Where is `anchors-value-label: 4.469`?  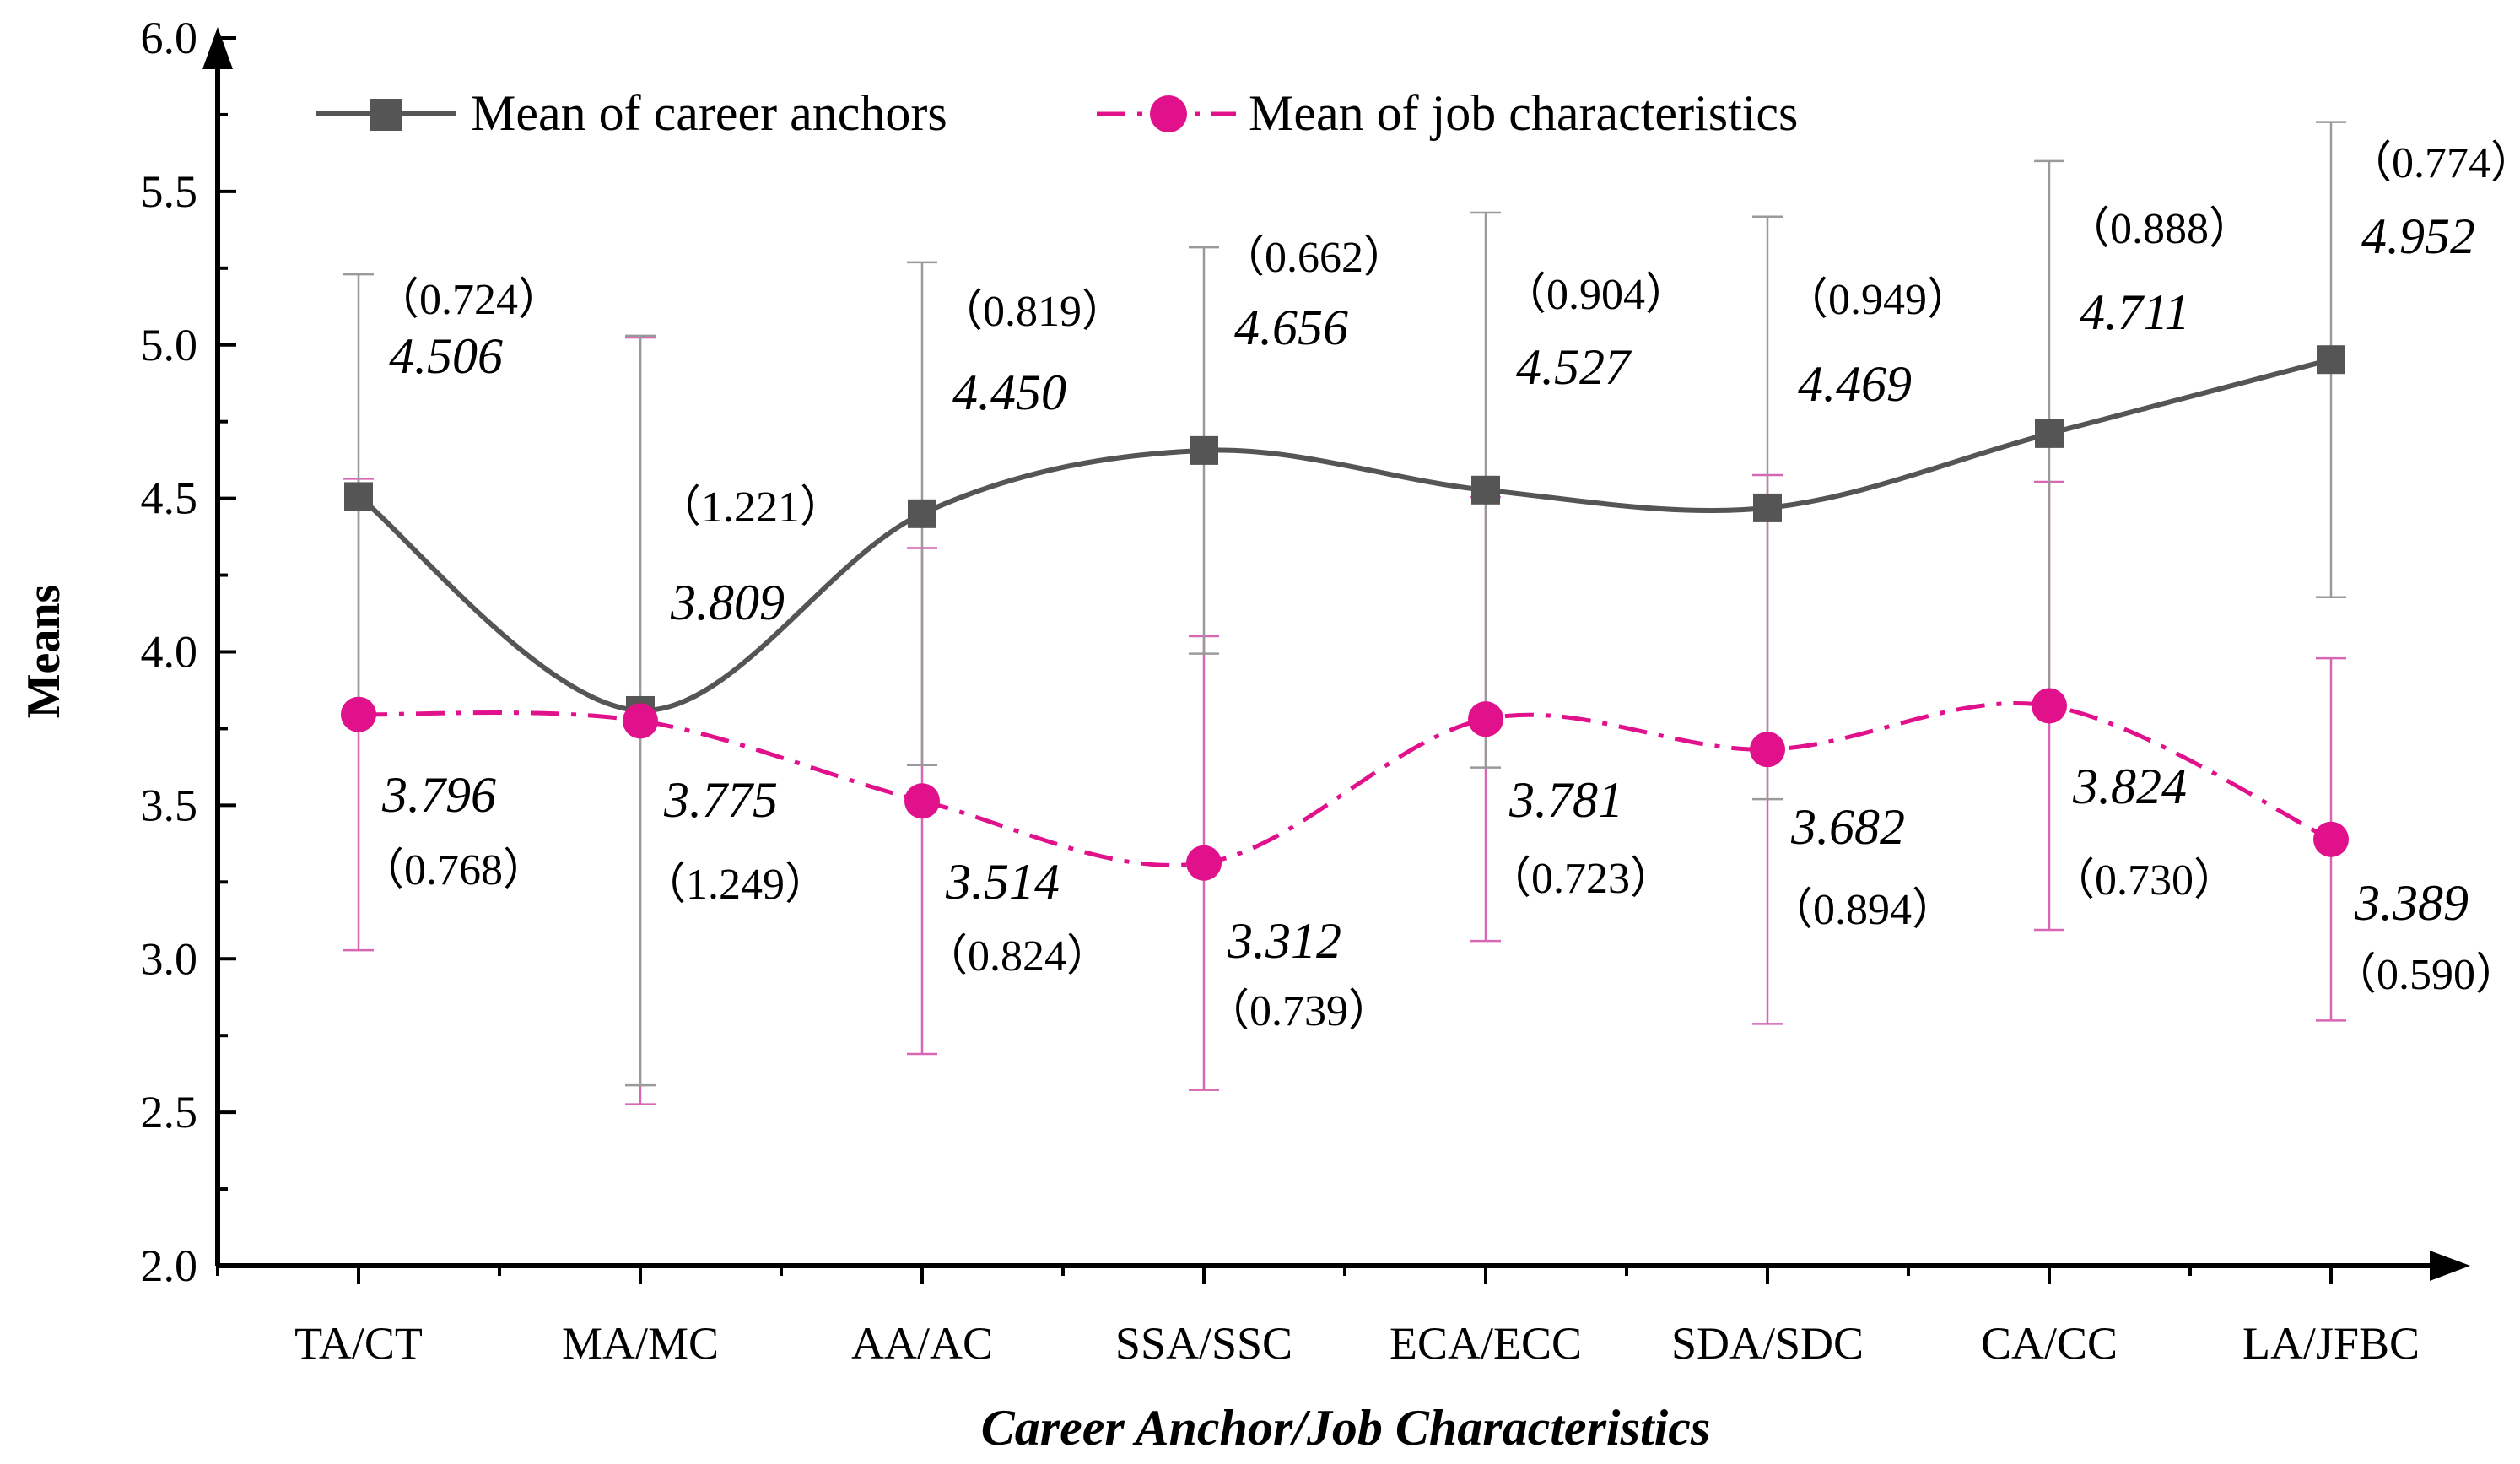
anchors-value-label: 4.469 is located at coordinates (1855, 384).